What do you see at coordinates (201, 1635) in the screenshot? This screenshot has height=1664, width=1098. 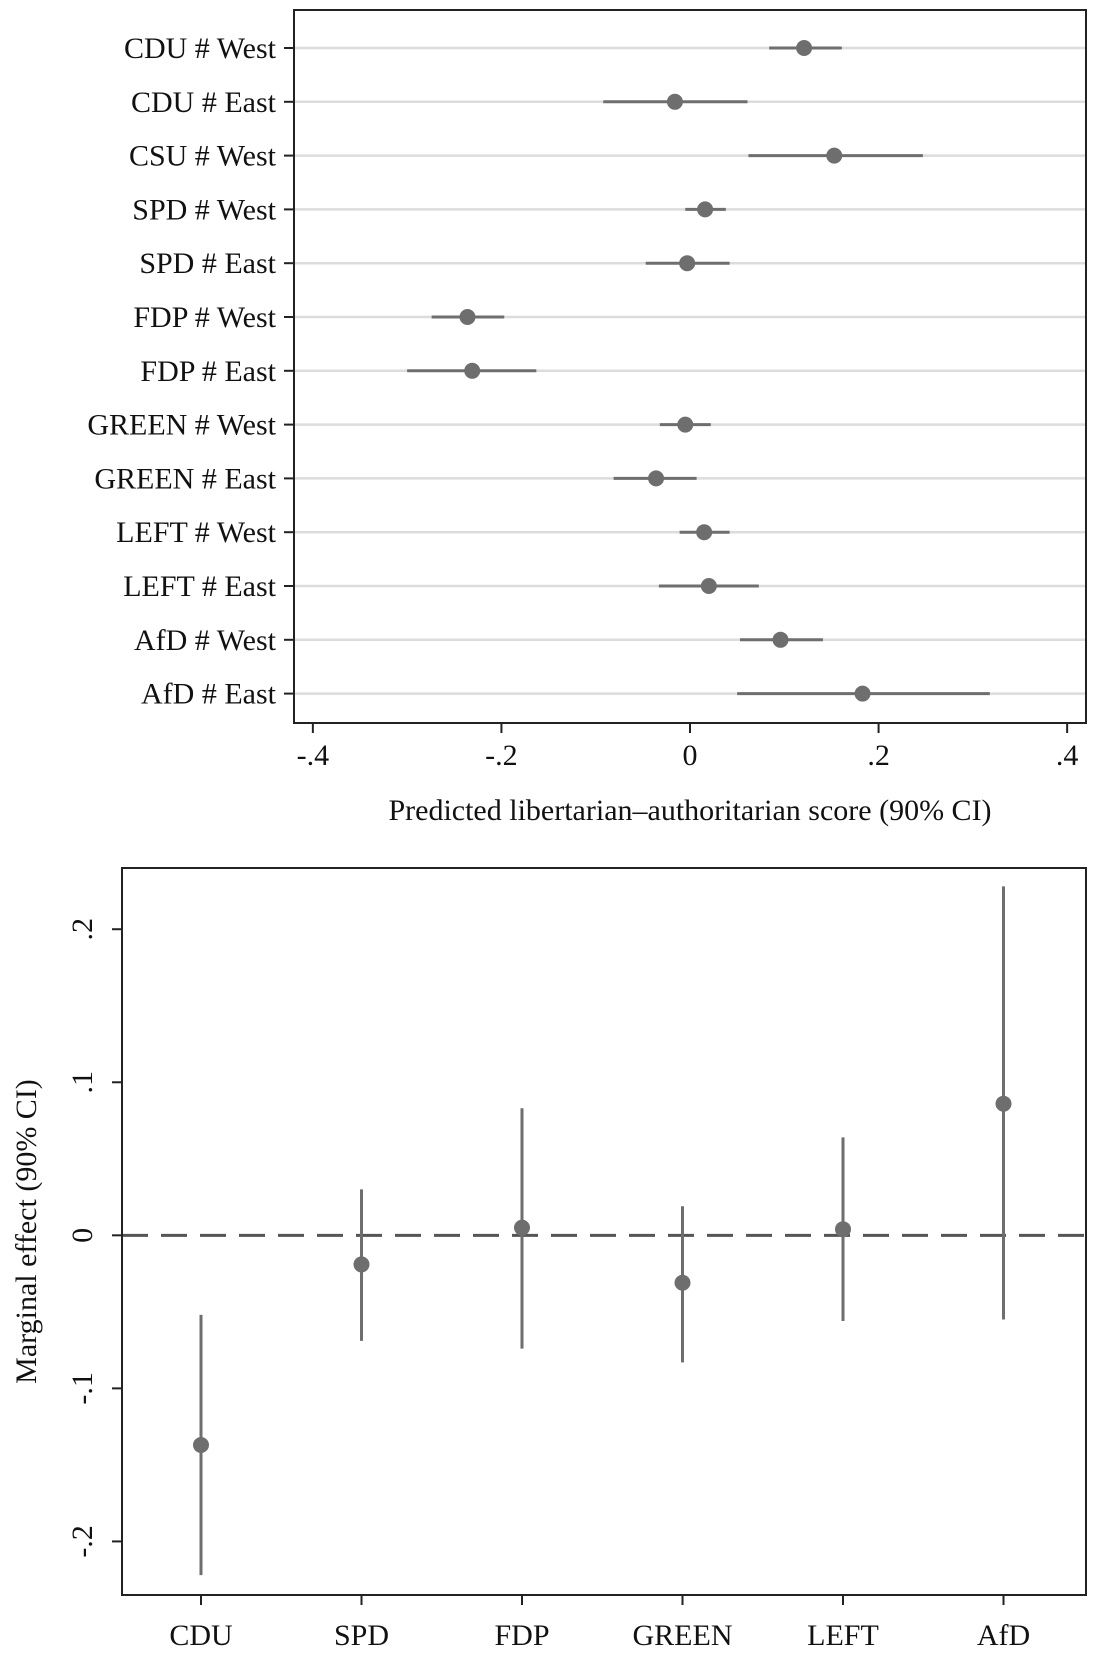 I see `category-label-cdu: CDU` at bounding box center [201, 1635].